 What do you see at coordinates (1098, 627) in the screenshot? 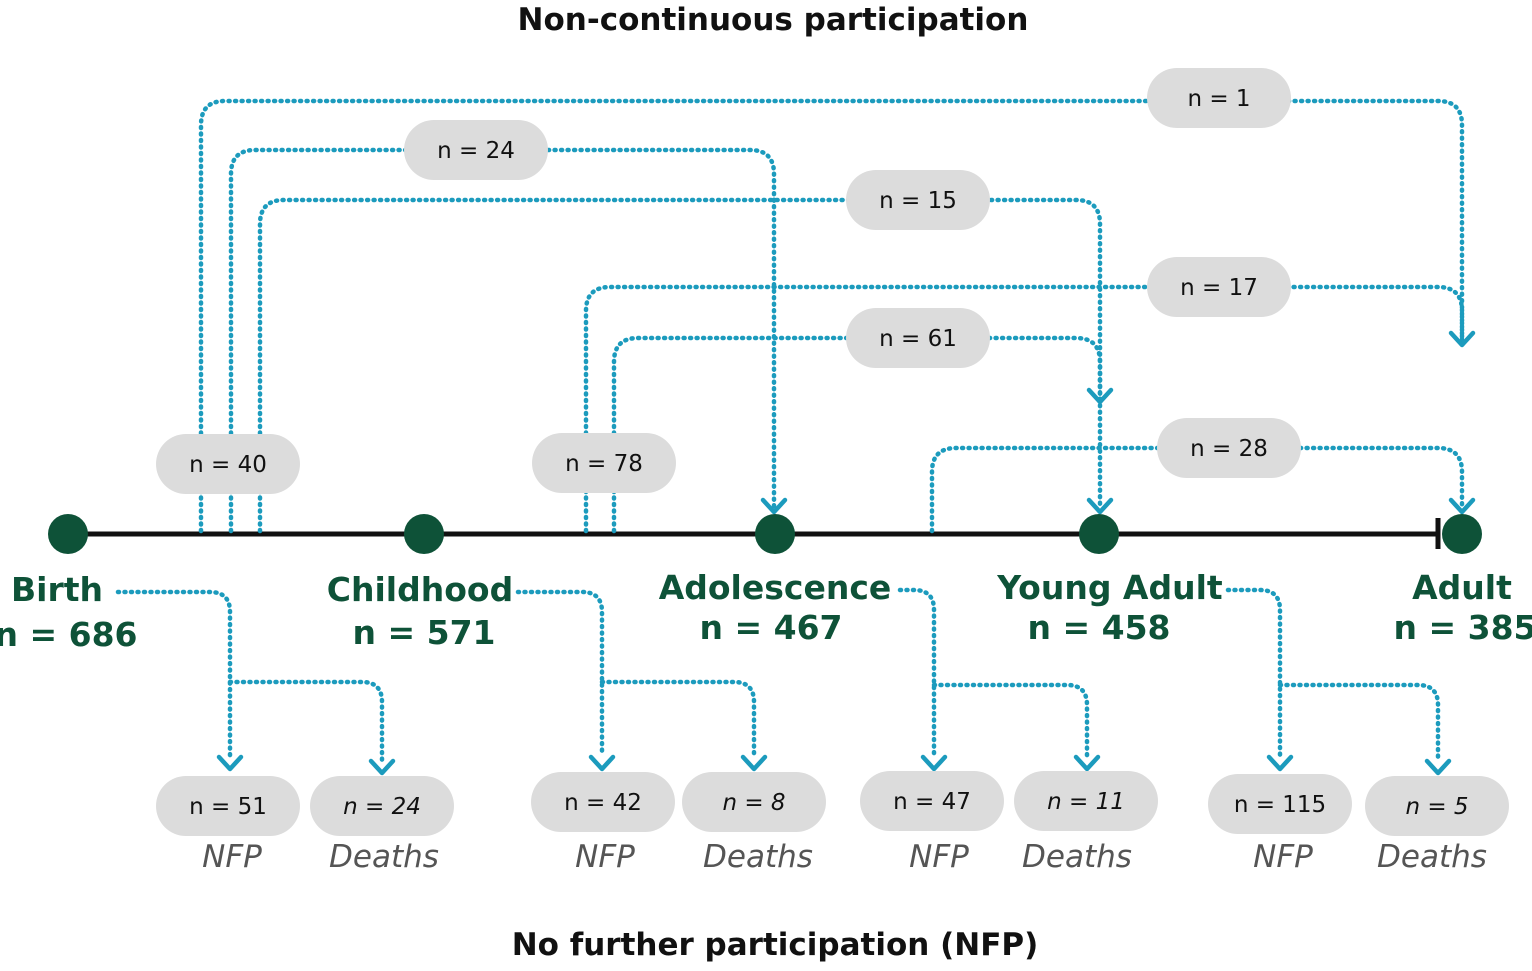
I see `stage-count-young-adult: n = 458` at bounding box center [1098, 627].